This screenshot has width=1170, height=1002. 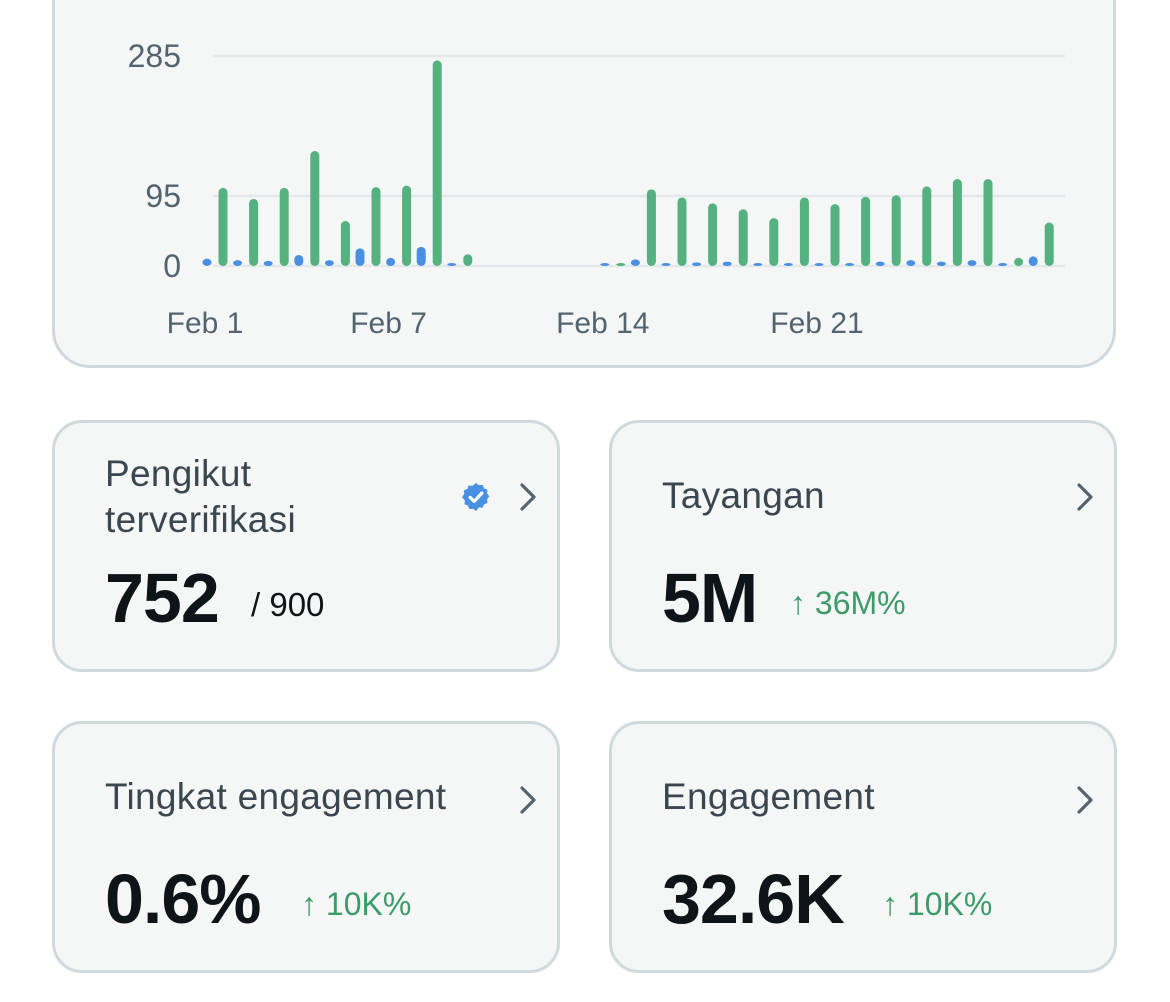 What do you see at coordinates (863, 847) in the screenshot?
I see `engagements-card: Engagement 32.6K ↑ 10K%` at bounding box center [863, 847].